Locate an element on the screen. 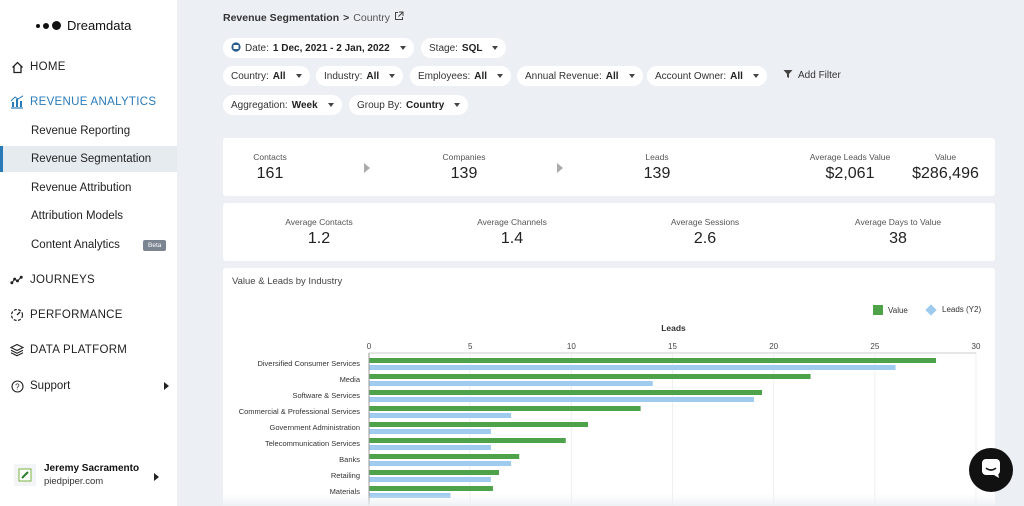 The width and height of the screenshot is (1024, 506). chat-icon is located at coordinates (991, 470).